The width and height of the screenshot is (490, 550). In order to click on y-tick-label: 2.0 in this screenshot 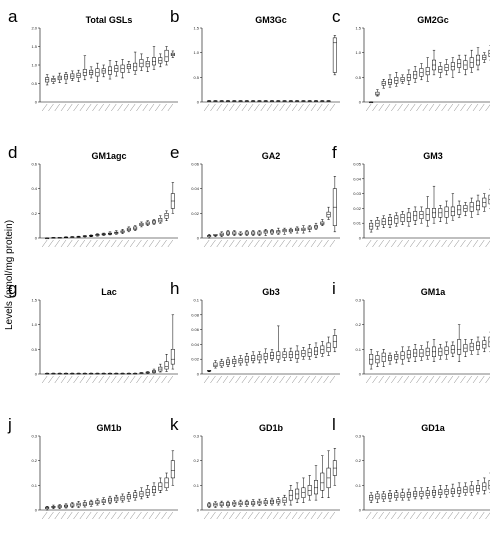, I will do `click(34, 28)`.